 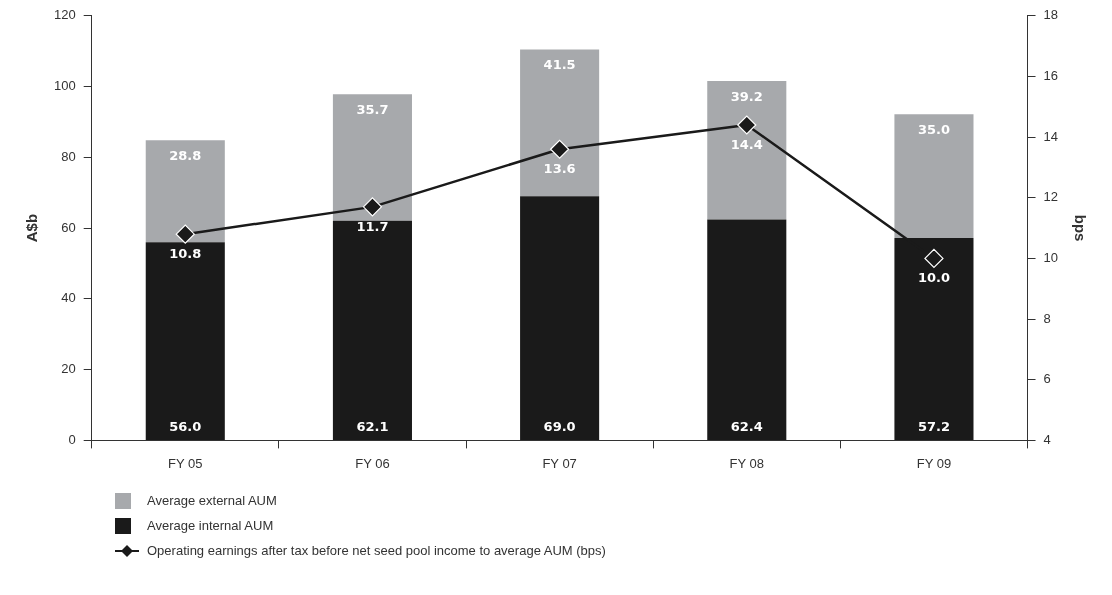 What do you see at coordinates (933, 278) in the screenshot?
I see `data-label: 10.0` at bounding box center [933, 278].